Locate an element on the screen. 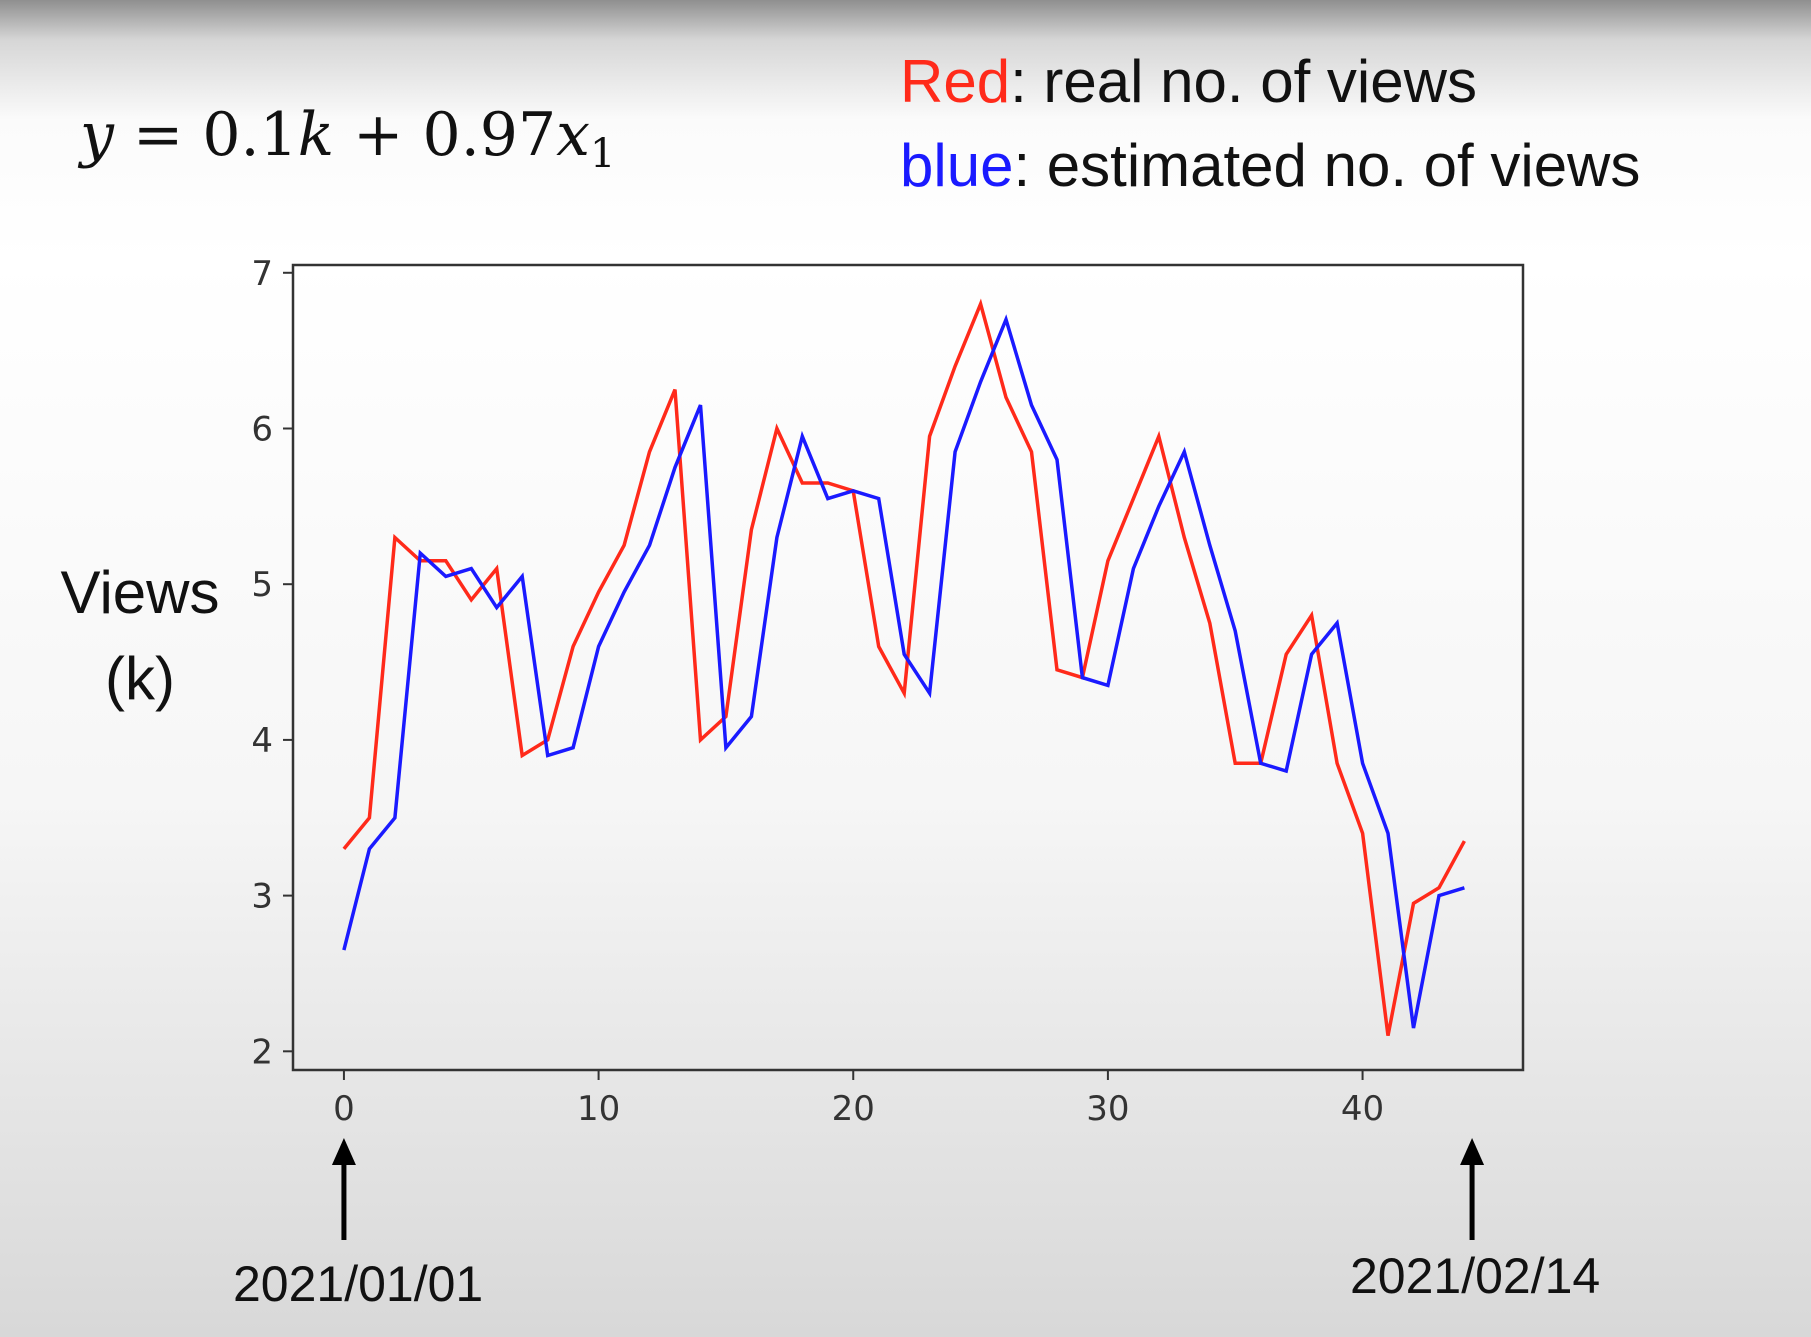 This screenshot has height=1337, width=1811. y-tick-label: 7 is located at coordinates (262, 274).